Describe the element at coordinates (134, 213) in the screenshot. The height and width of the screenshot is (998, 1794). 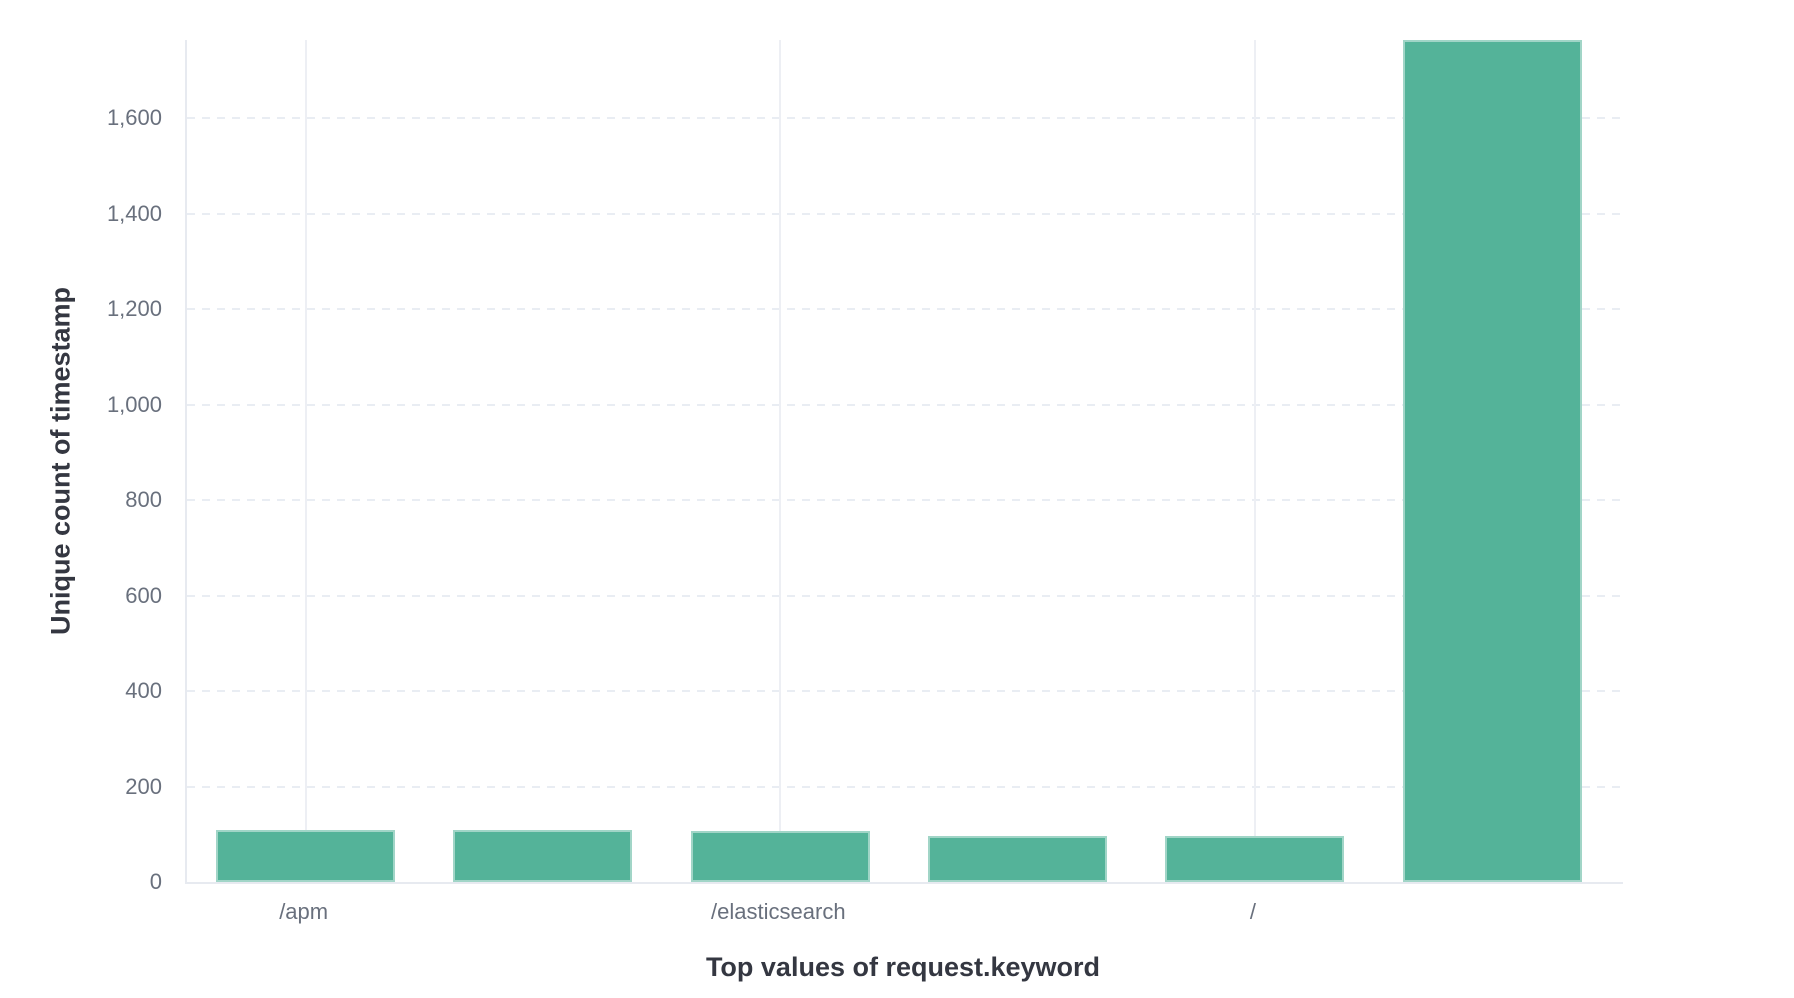
I see `y-tick-label: 1,400` at that location.